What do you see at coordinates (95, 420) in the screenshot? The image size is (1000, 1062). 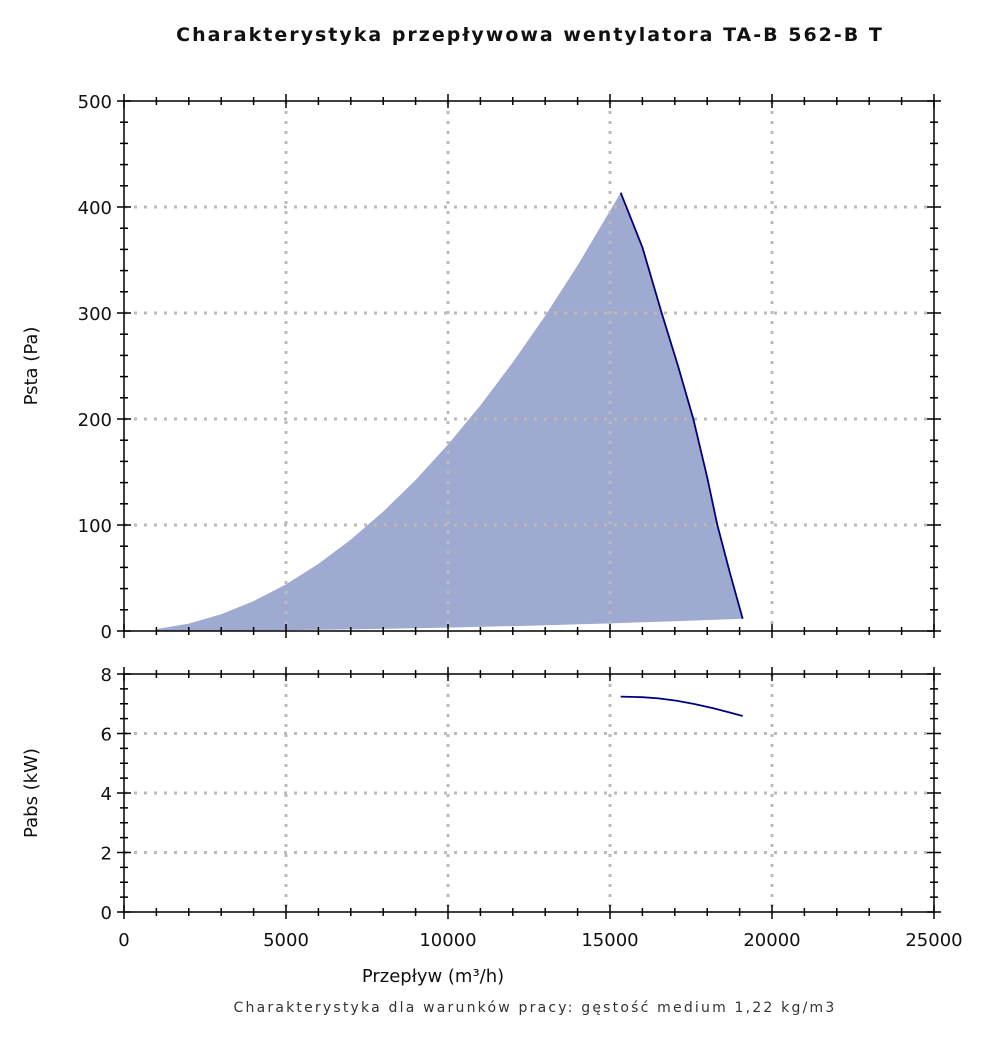 I see `y-tick-label: 200` at bounding box center [95, 420].